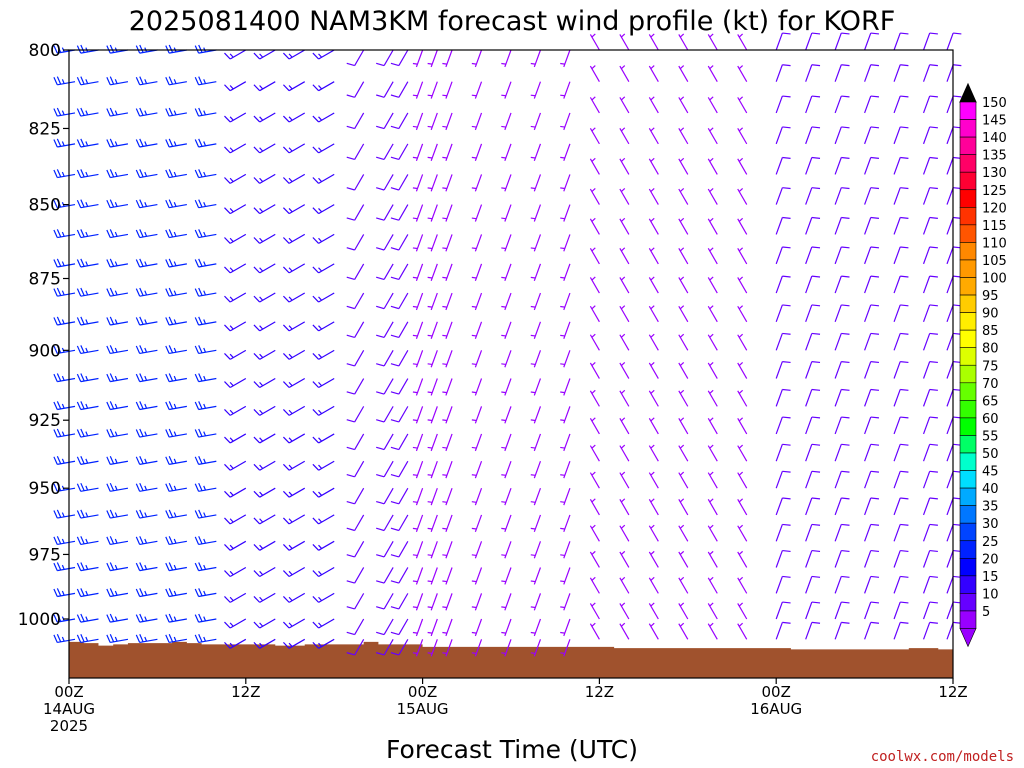 This screenshot has width=1024, height=768. What do you see at coordinates (422, 692) in the screenshot?
I see `x-tick-label: 00Z` at bounding box center [422, 692].